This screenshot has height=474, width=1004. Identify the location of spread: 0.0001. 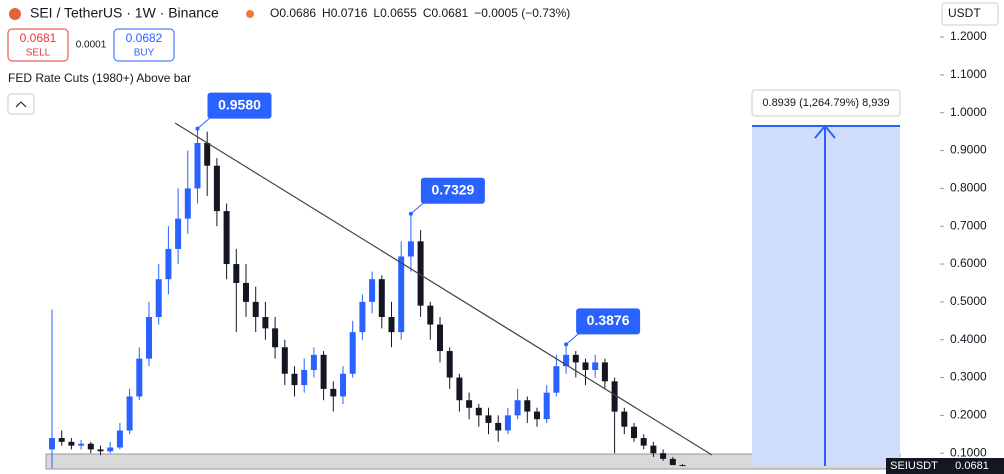
(91, 45).